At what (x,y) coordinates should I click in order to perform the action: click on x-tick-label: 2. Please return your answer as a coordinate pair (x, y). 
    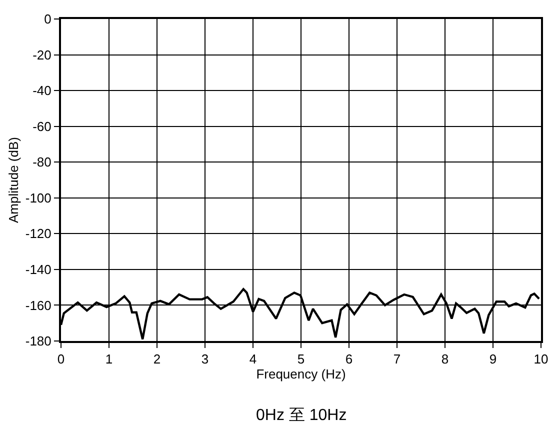
    Looking at the image, I should click on (157, 359).